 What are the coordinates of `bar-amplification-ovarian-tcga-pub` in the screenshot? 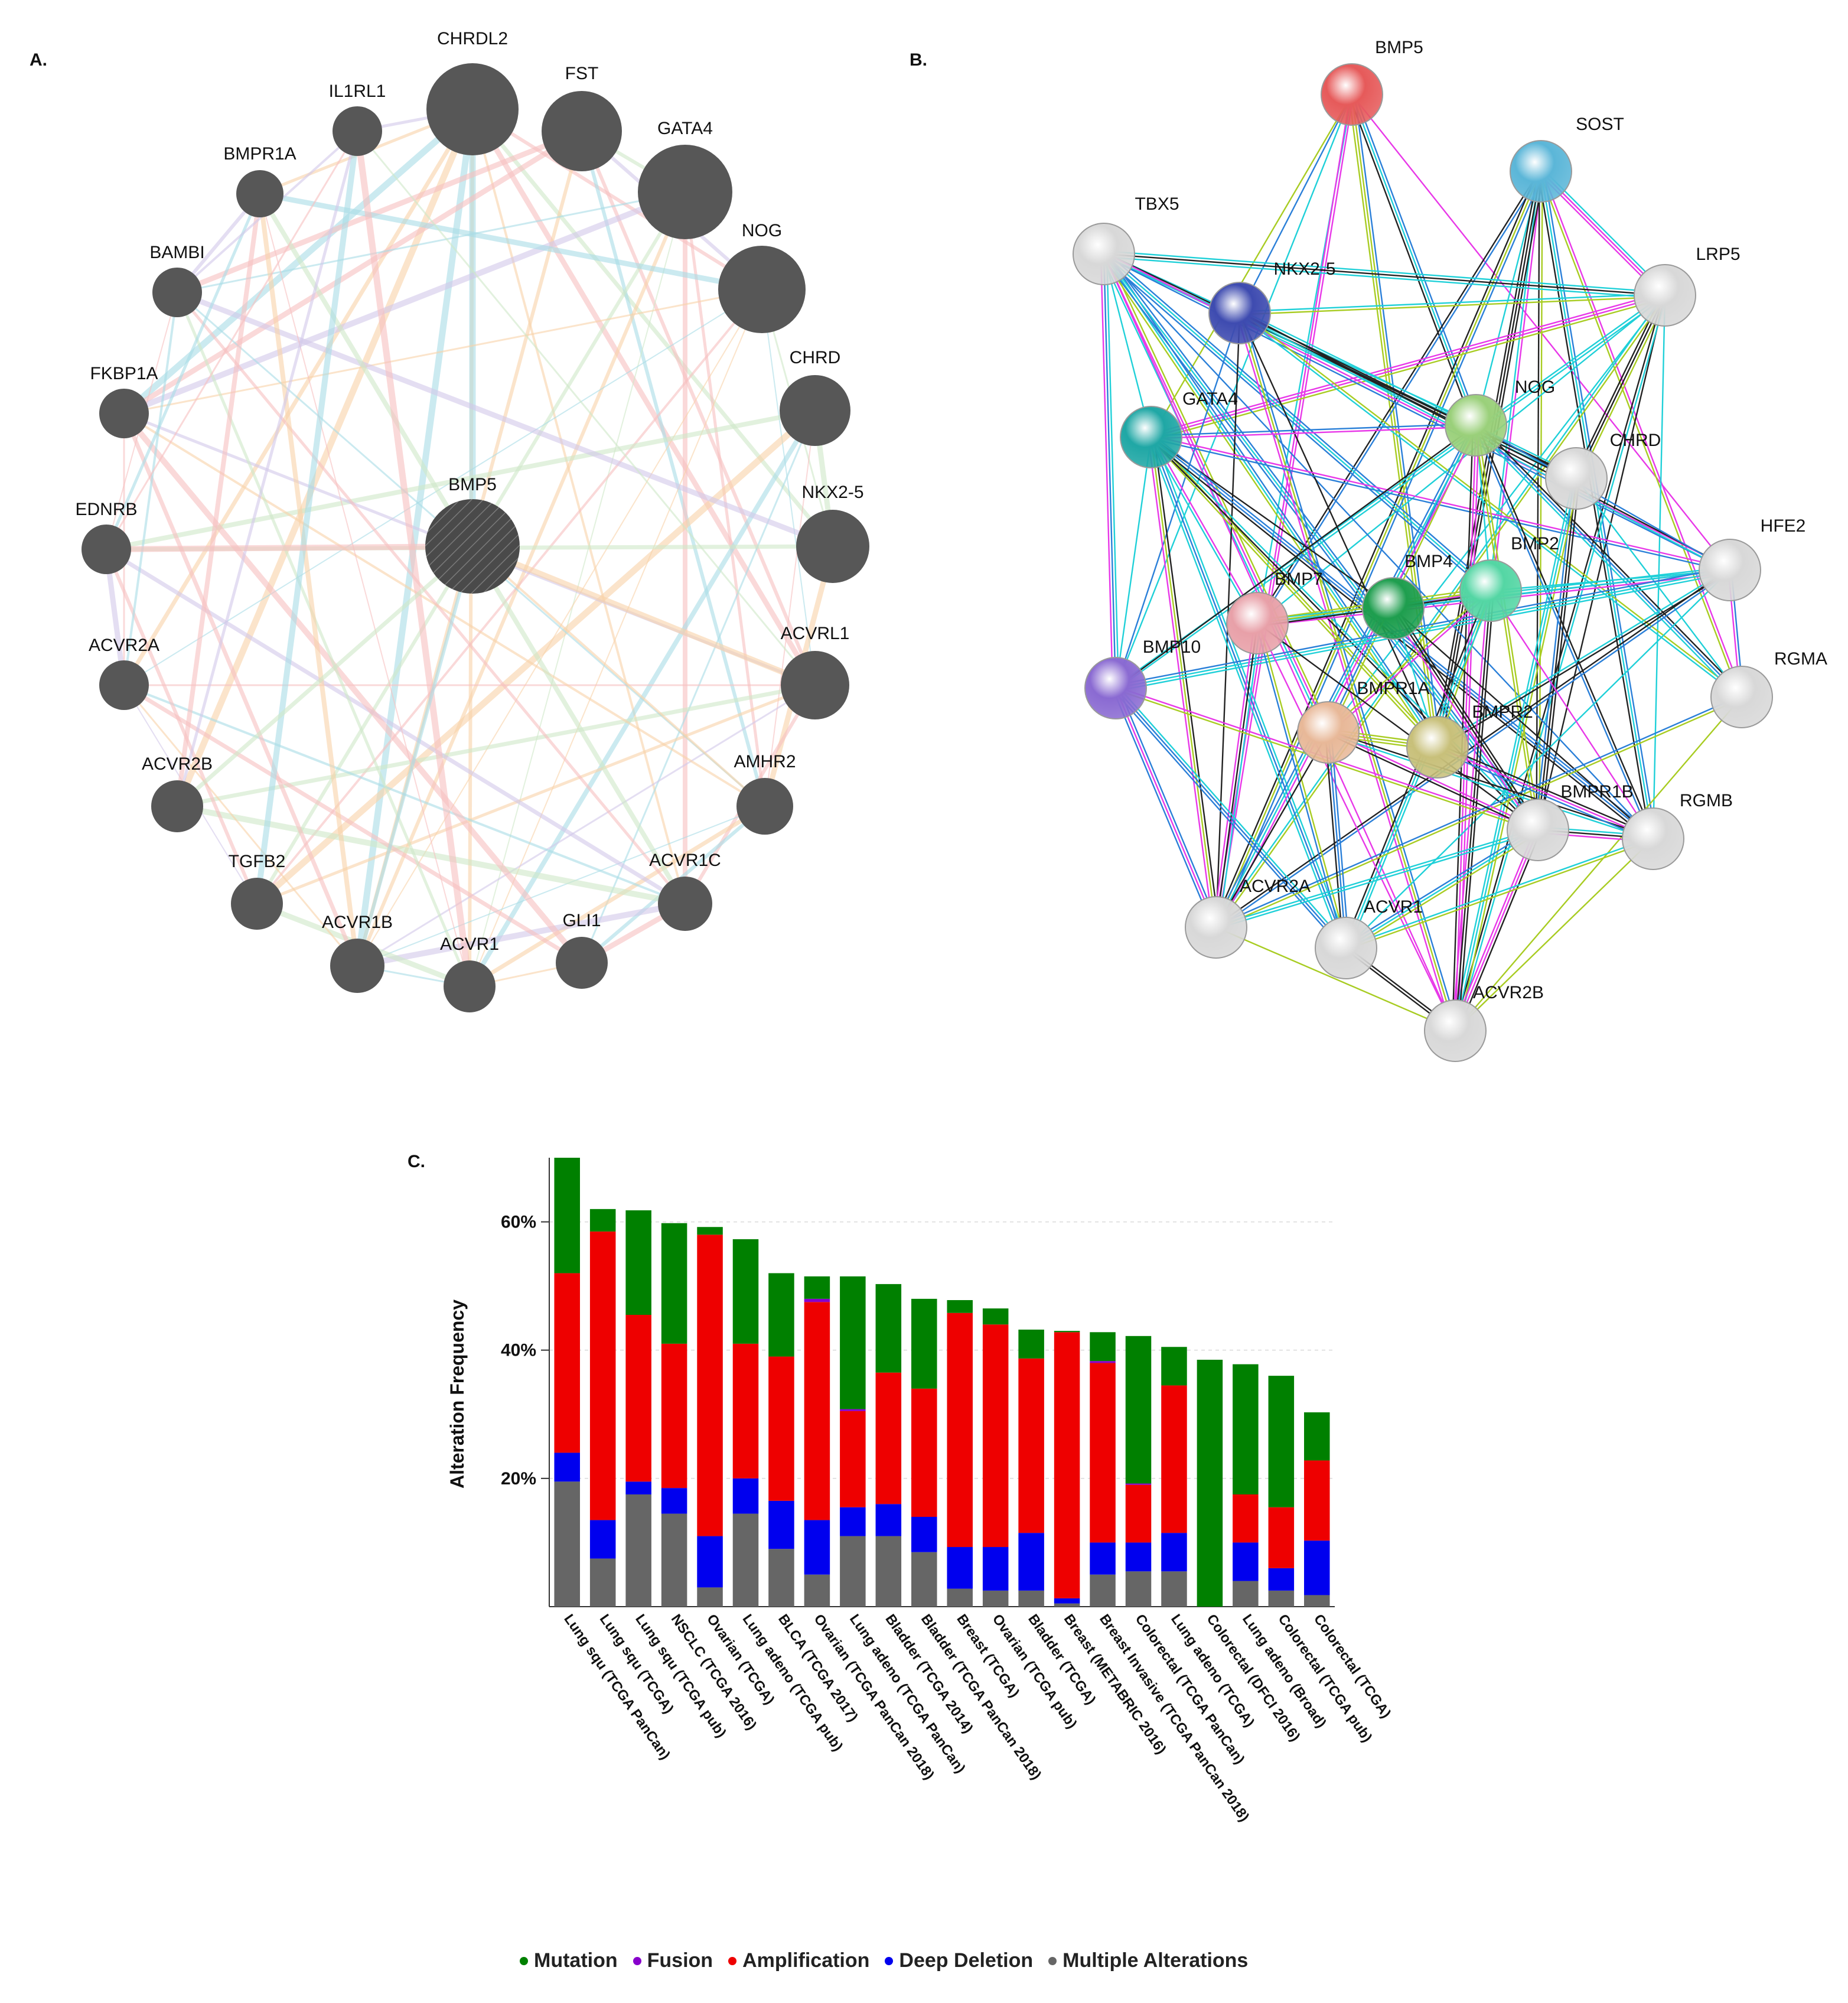 It's located at (996, 1436).